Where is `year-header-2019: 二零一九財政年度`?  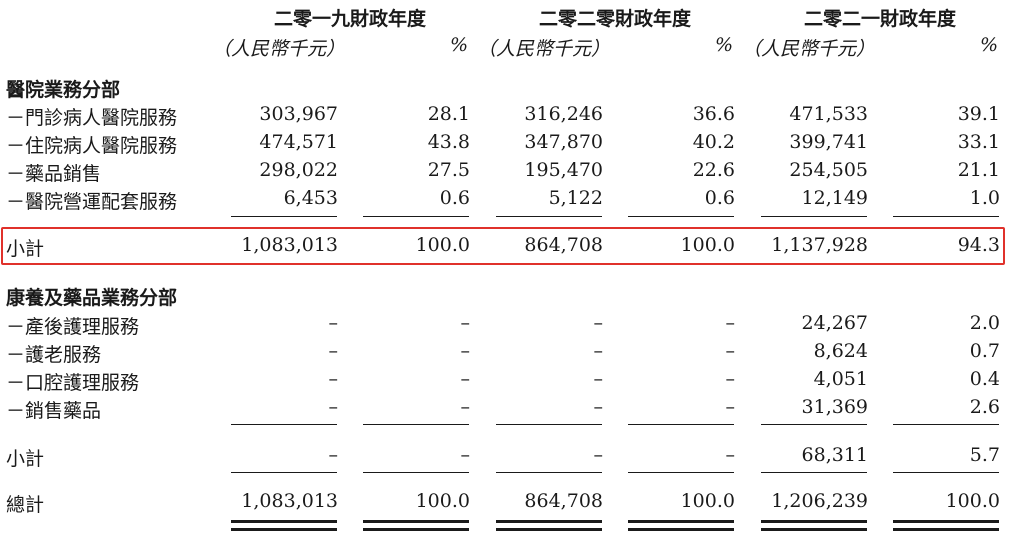
year-header-2019: 二零一九財政年度 is located at coordinates (349, 19).